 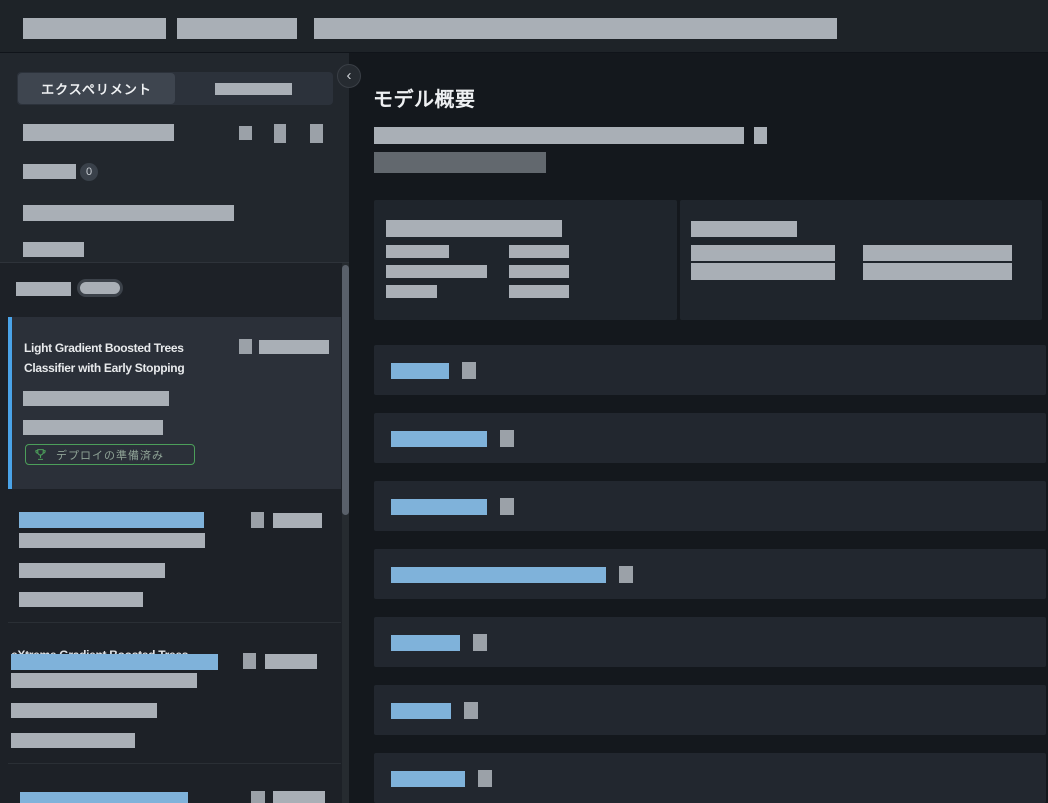 I want to click on model-title-line2: Classifier with Early Stopping, so click(x=104, y=368).